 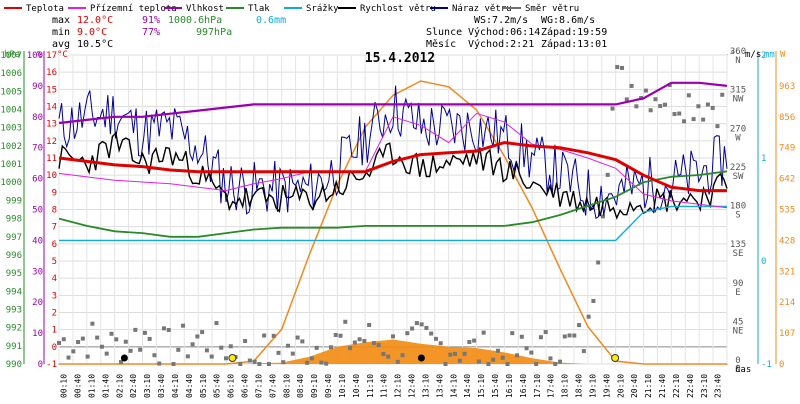 What do you see at coordinates (766, 365) in the screenshot?
I see `axis-ms-tick: -1` at bounding box center [766, 365].